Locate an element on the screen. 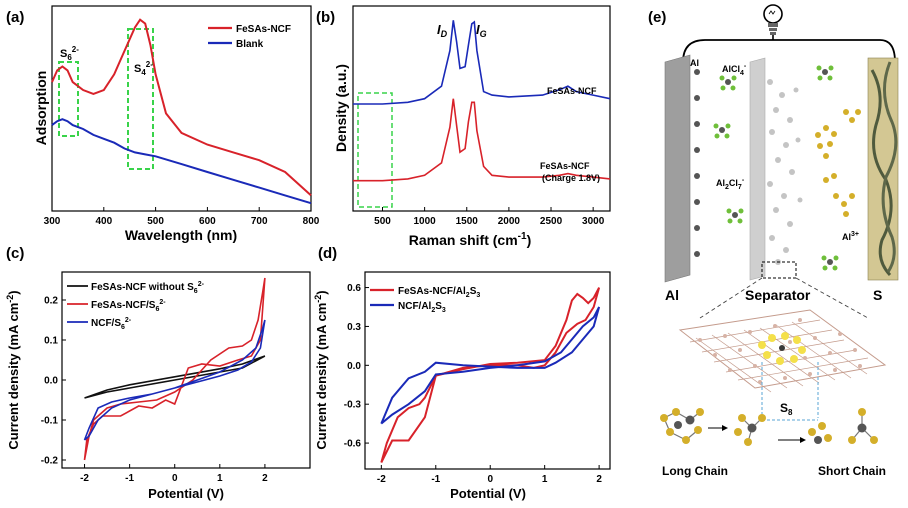 The height and width of the screenshot is (508, 908). series-label-charged-b-2: (Charge 1.8V) is located at coordinates (571, 178).